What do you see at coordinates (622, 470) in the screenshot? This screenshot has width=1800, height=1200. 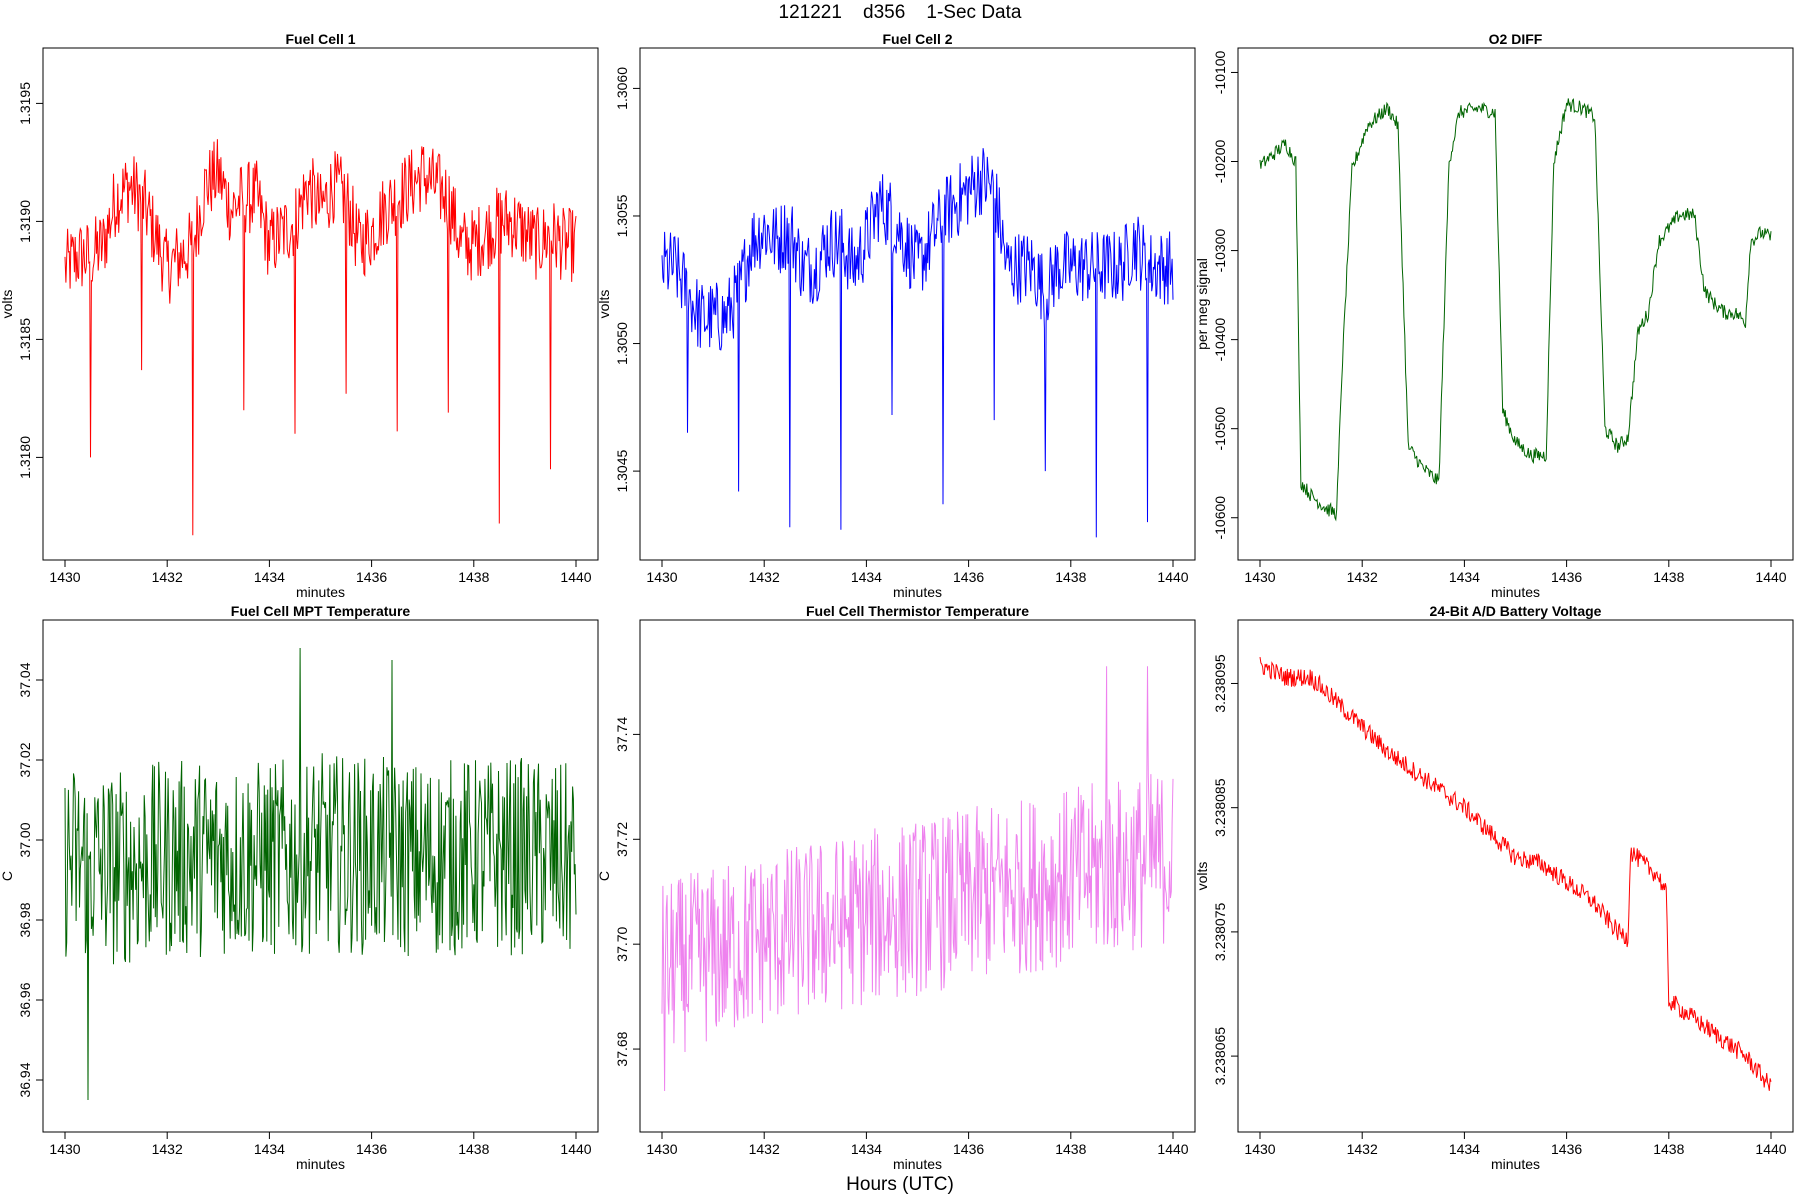 I see `y-tick-label: 1.3045` at bounding box center [622, 470].